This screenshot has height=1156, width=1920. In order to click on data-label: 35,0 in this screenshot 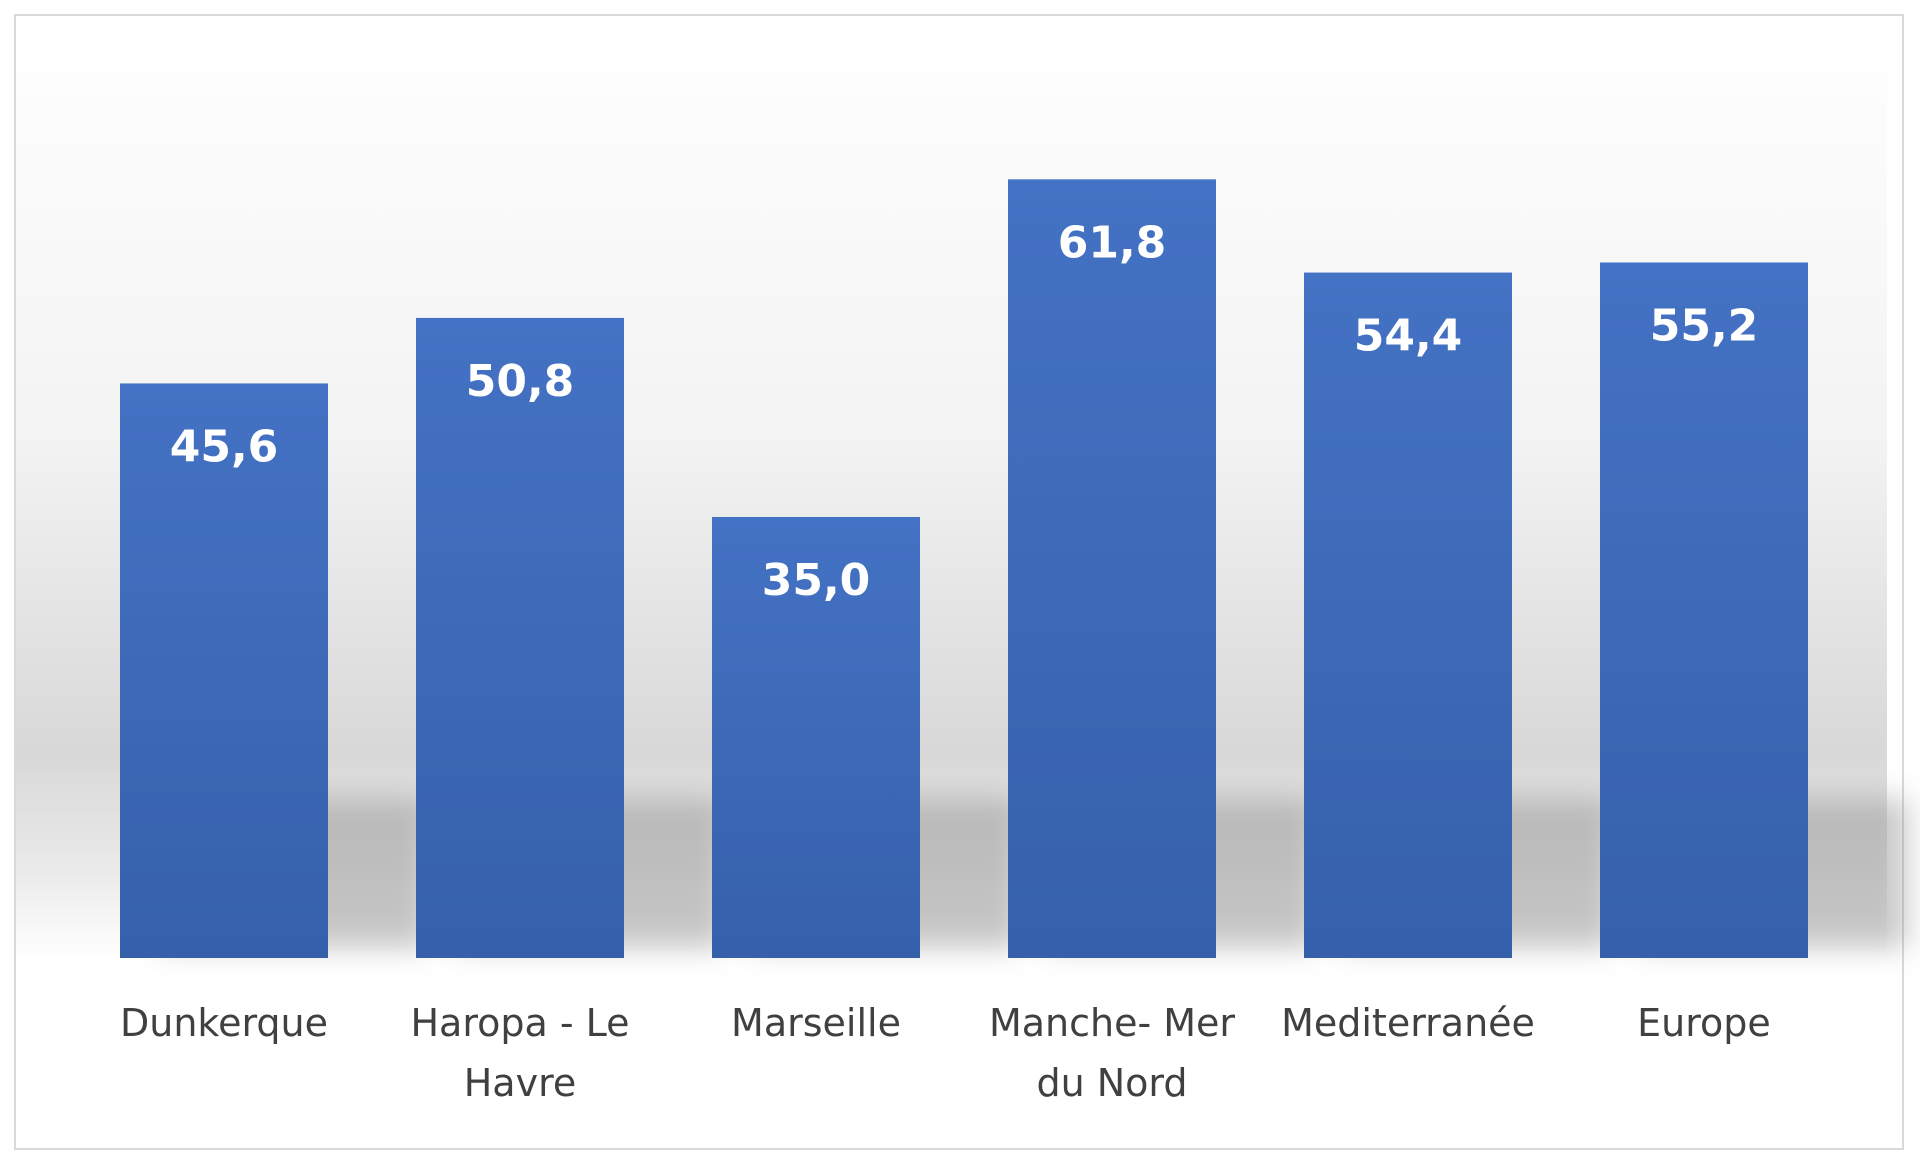, I will do `click(816, 580)`.